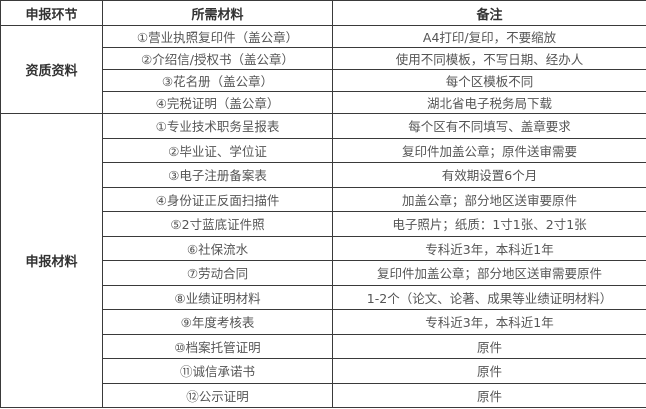  What do you see at coordinates (489, 80) in the screenshot?
I see `note-cell: 每个区模板不同` at bounding box center [489, 80].